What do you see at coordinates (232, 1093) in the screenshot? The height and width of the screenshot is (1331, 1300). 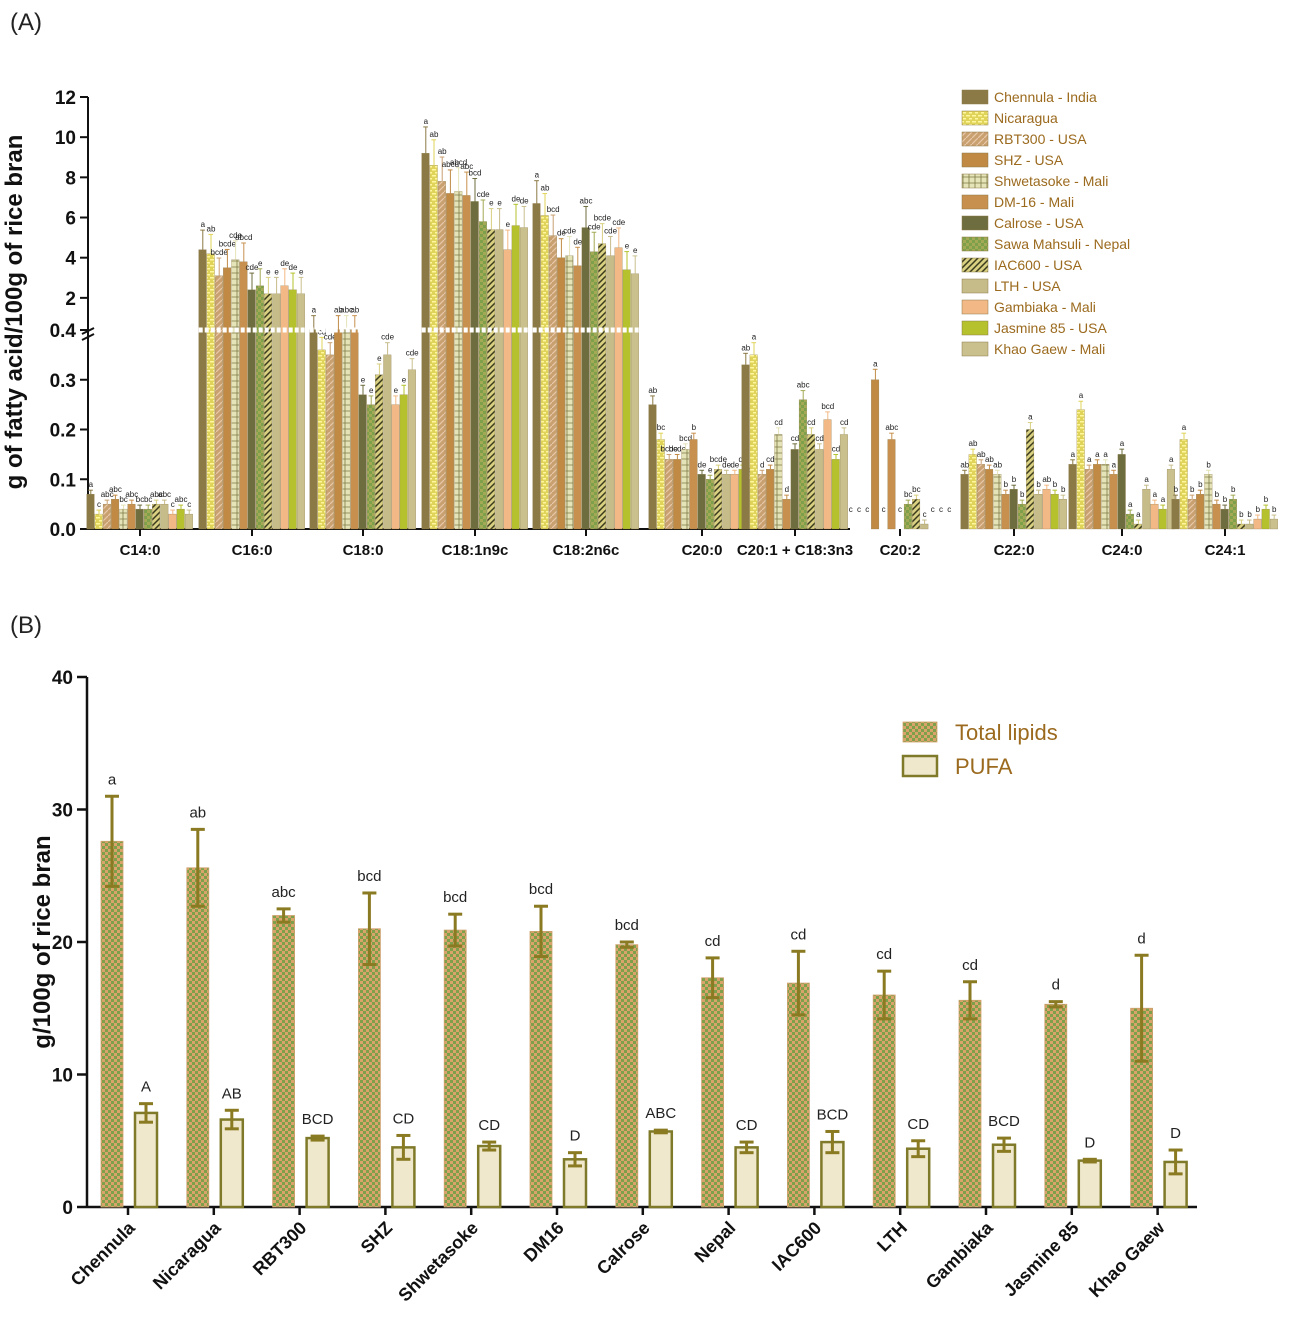 I see `significance-label: AB` at bounding box center [232, 1093].